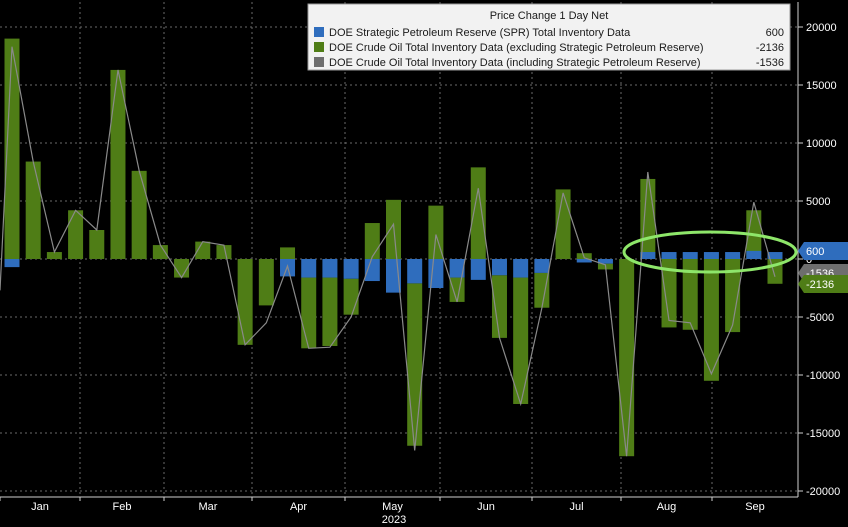 This screenshot has width=848, height=527. What do you see at coordinates (821, 28) in the screenshot?
I see `y-tick-label: 20000` at bounding box center [821, 28].